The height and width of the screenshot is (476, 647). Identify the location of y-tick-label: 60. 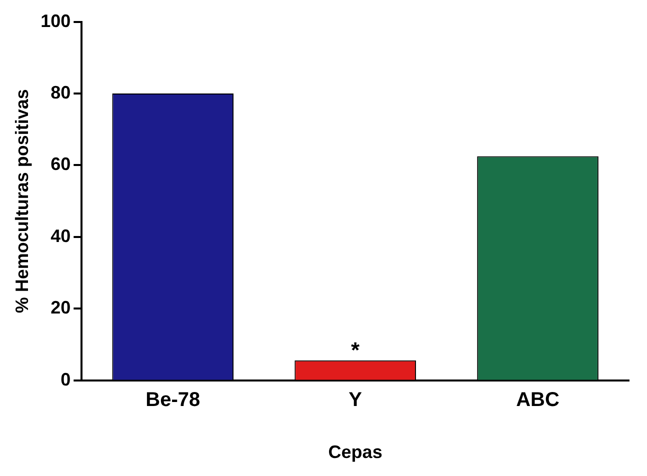
(60, 164).